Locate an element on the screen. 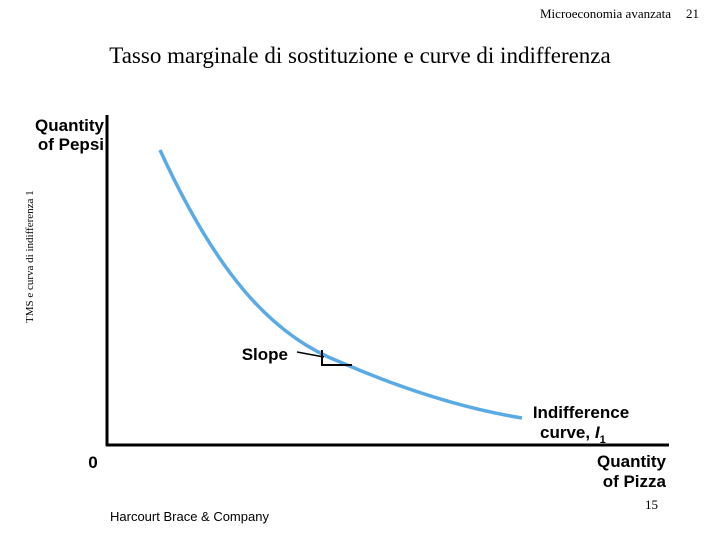  slide-number: 21 is located at coordinates (692, 13).